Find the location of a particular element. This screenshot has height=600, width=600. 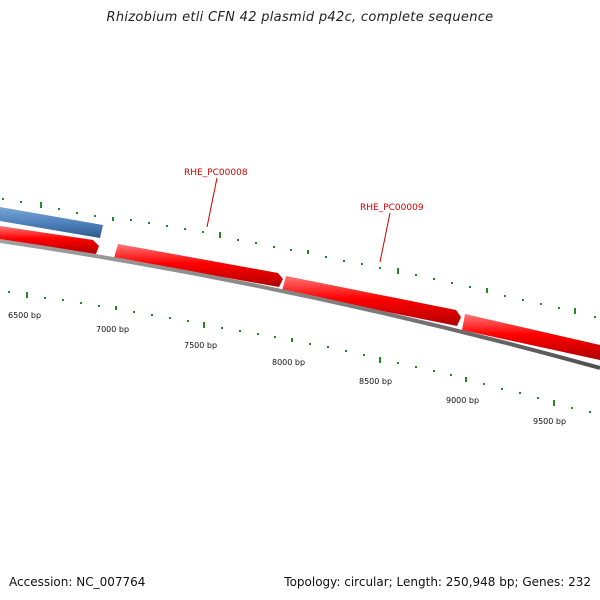

tick-label-9000: 9000 bp is located at coordinates (462, 400).